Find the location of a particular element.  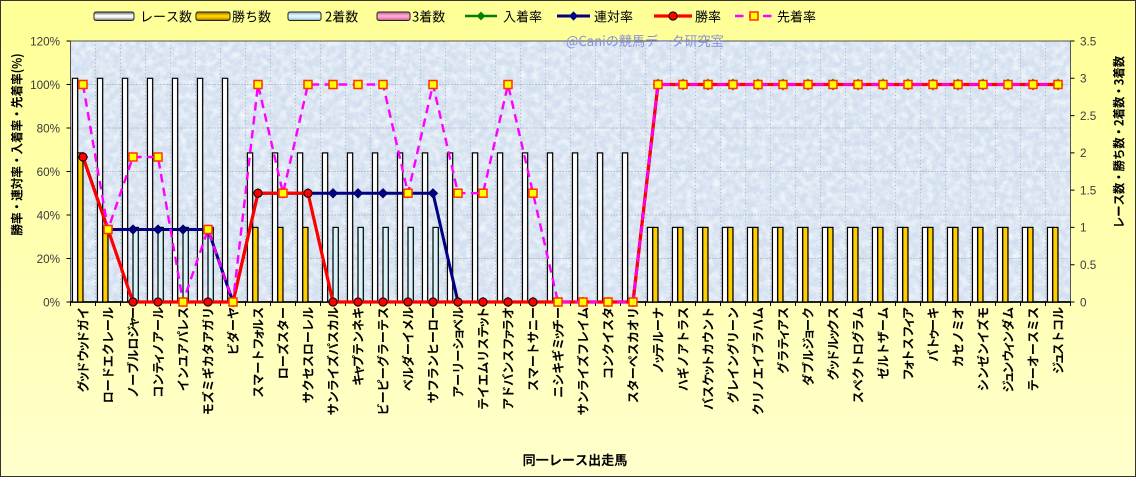

svg-text: 1 is located at coordinates (1083, 228).